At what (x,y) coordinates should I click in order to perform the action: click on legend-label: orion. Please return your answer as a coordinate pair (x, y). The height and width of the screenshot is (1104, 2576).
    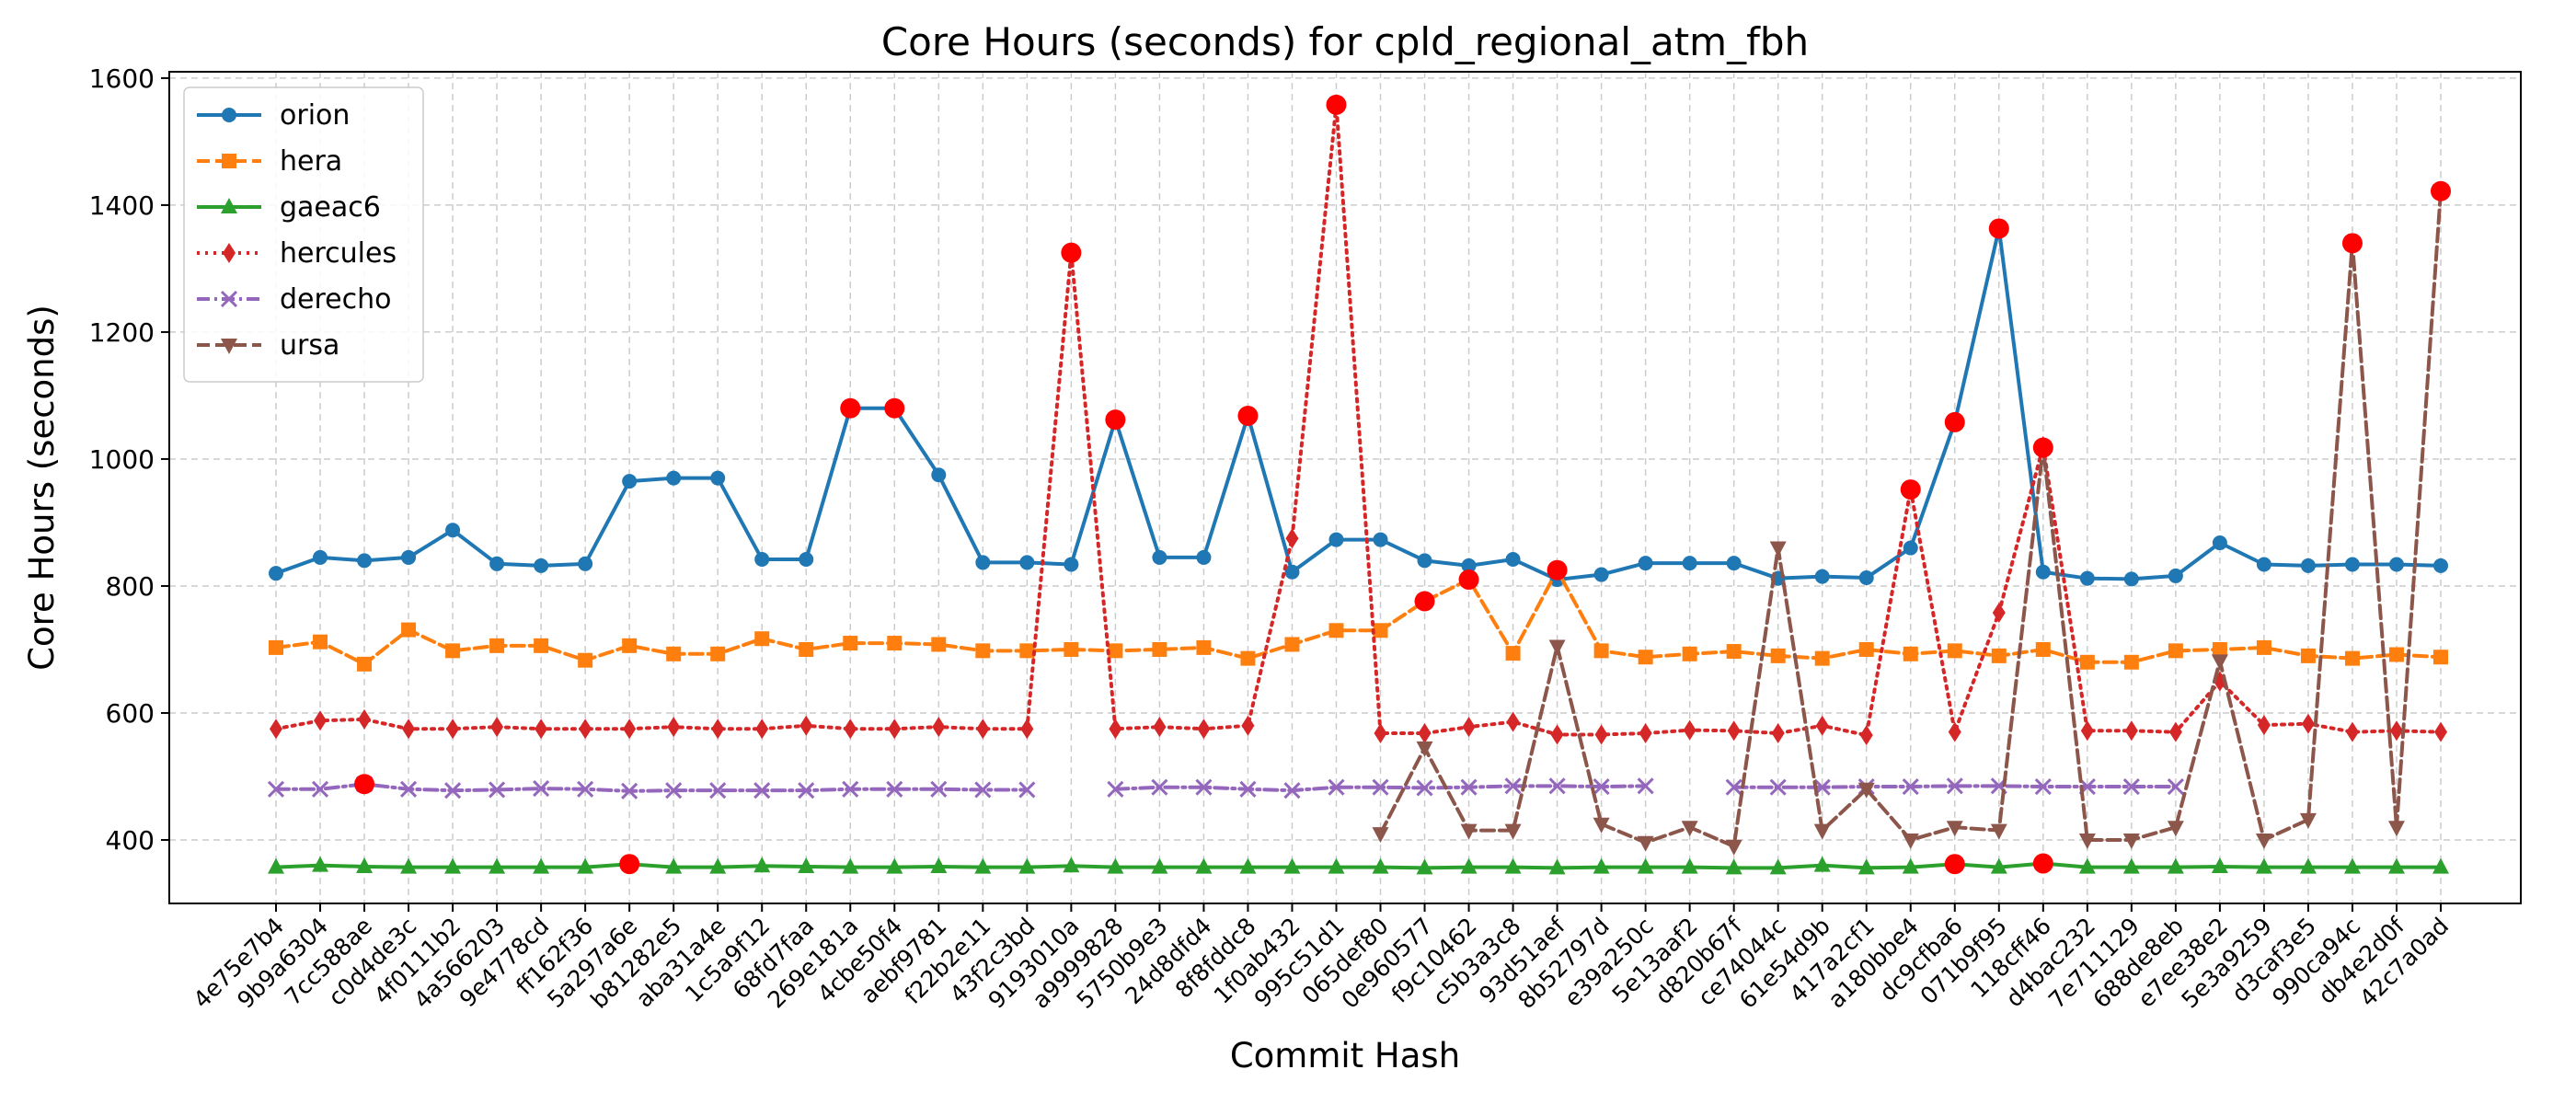
    Looking at the image, I should click on (315, 115).